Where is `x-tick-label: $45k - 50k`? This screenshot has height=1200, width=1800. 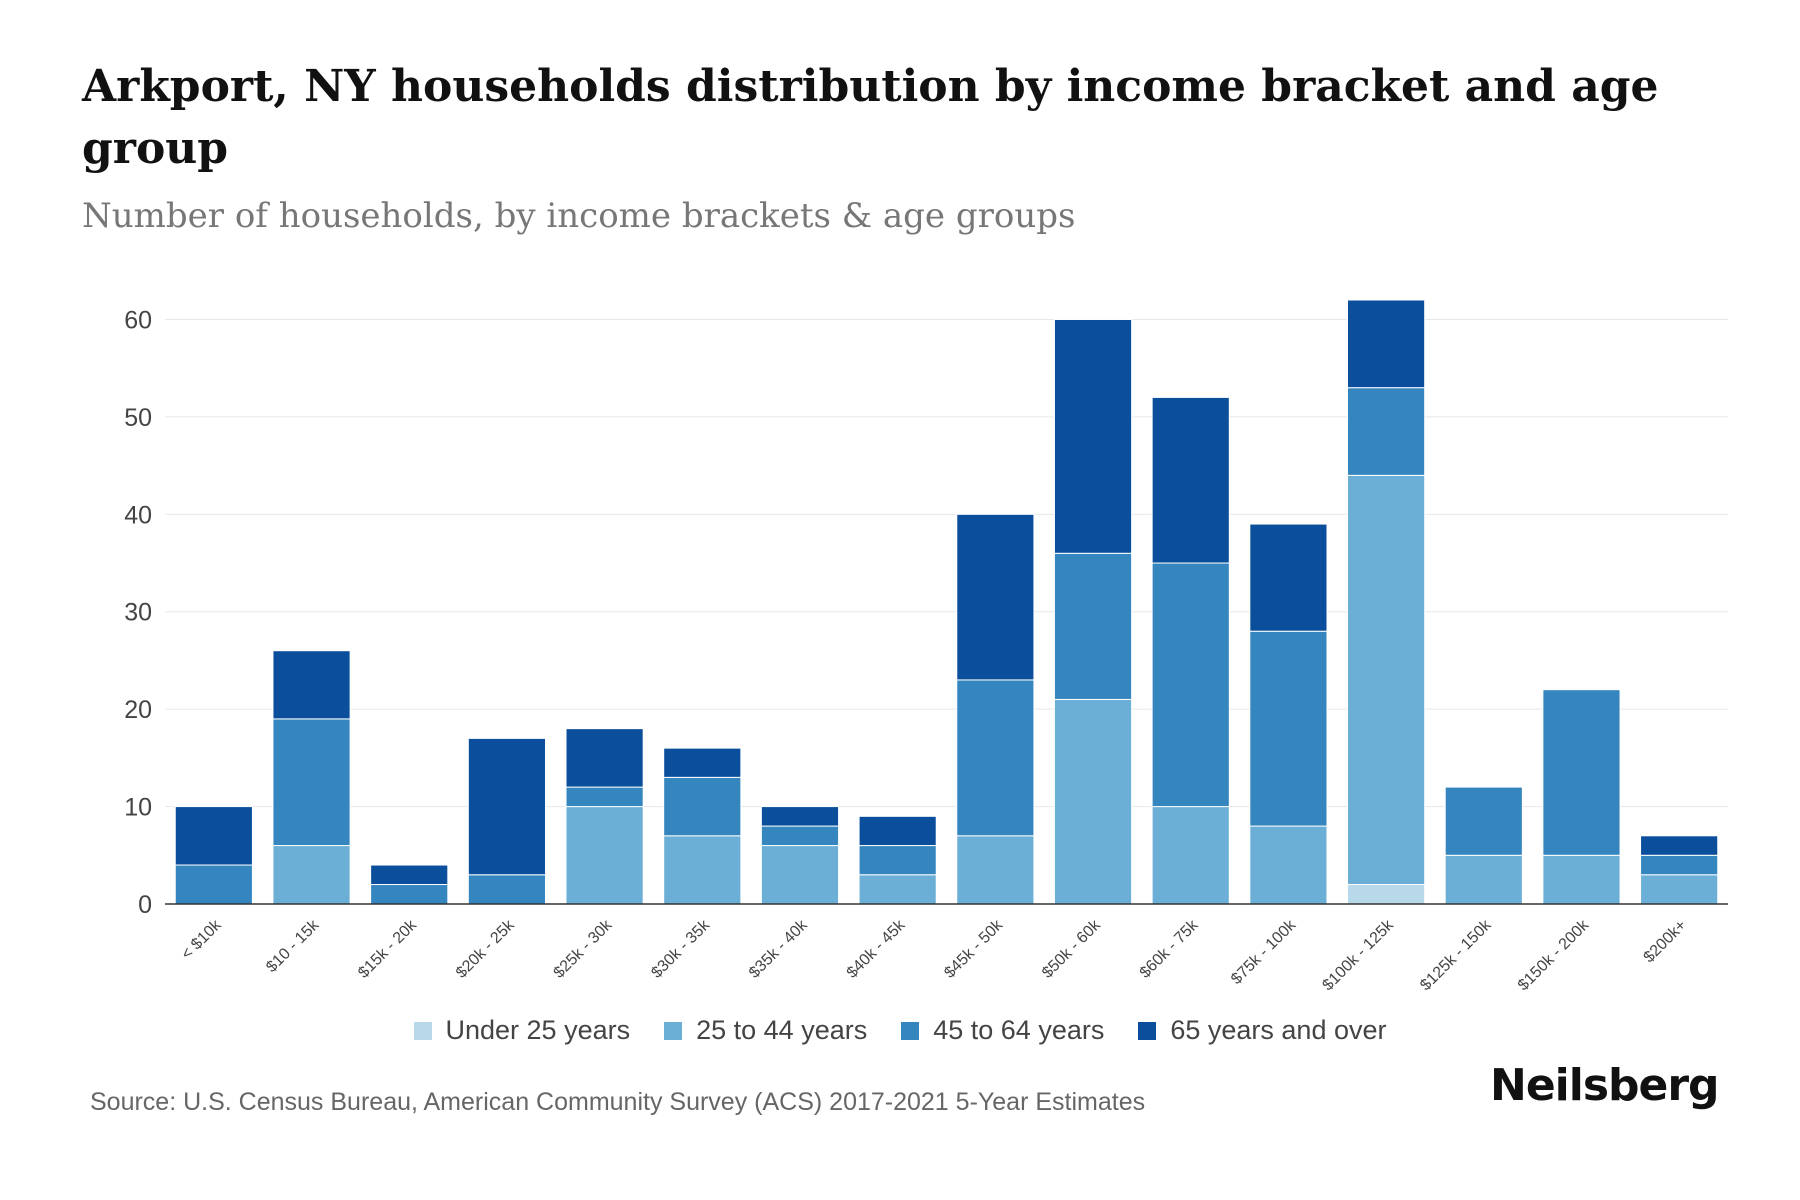 x-tick-label: $45k - 50k is located at coordinates (974, 949).